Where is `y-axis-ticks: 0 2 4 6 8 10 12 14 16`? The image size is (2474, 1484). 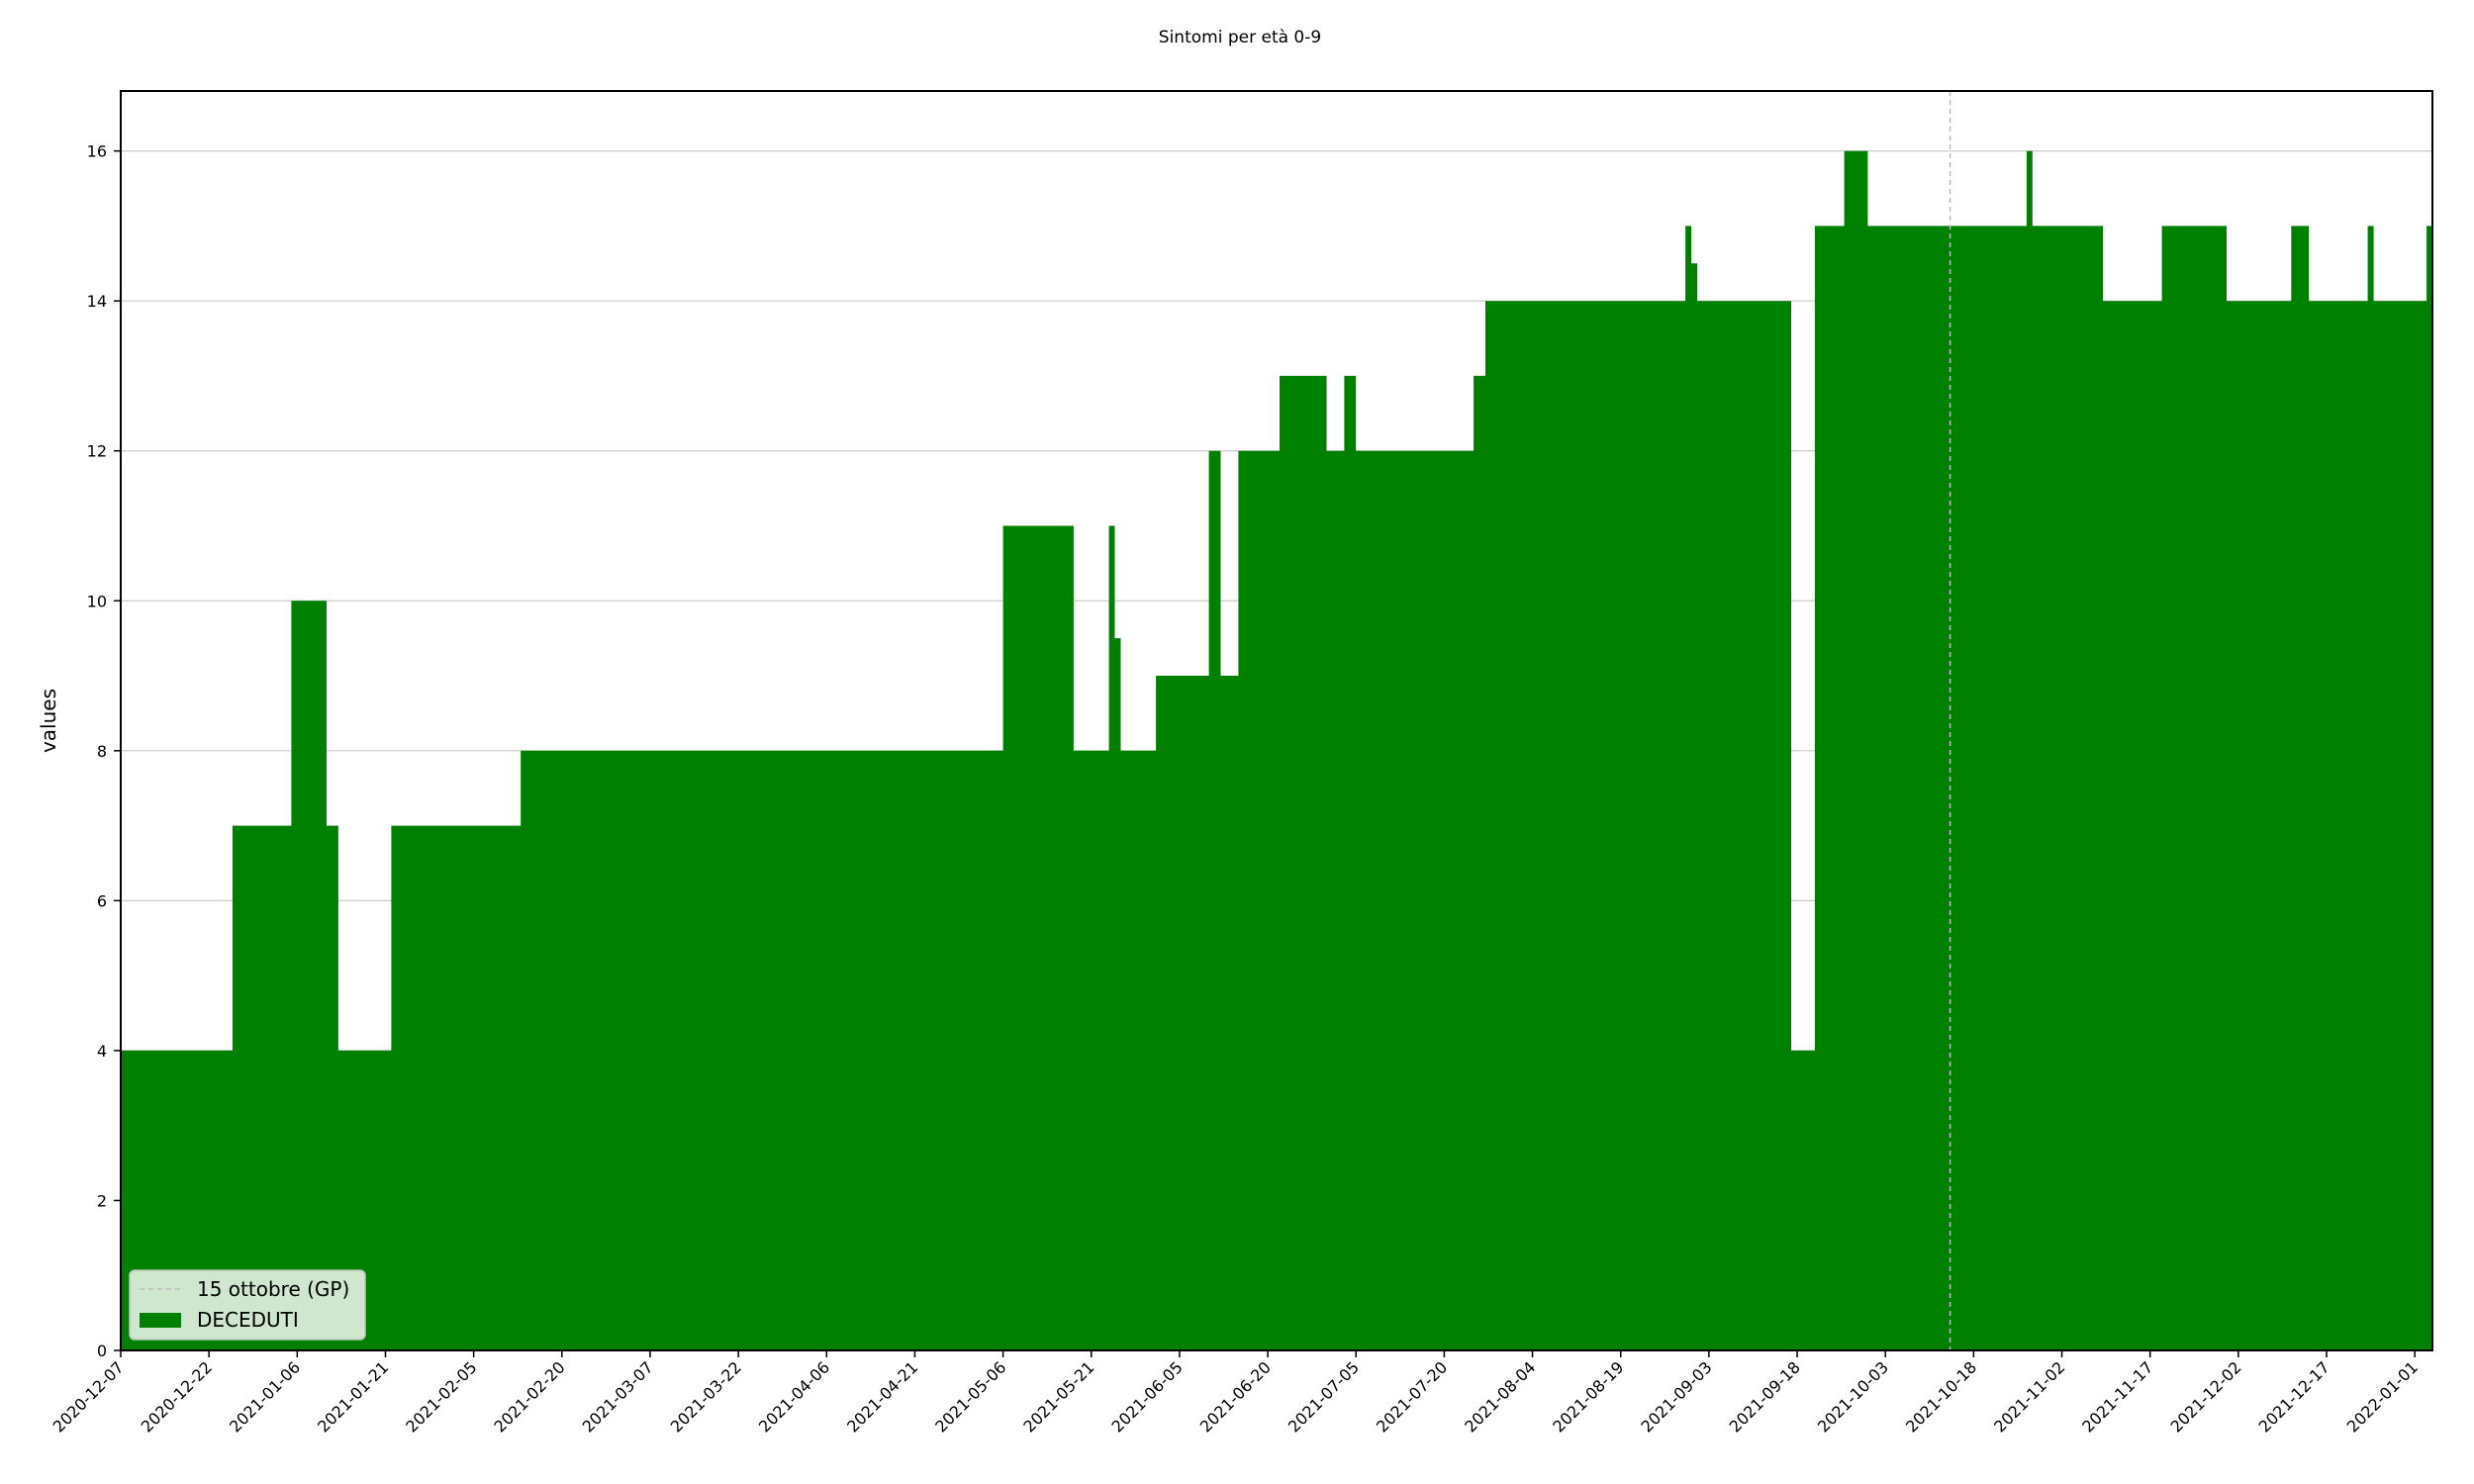
y-axis-ticks: 0 2 4 6 8 10 12 14 16 is located at coordinates (104, 751).